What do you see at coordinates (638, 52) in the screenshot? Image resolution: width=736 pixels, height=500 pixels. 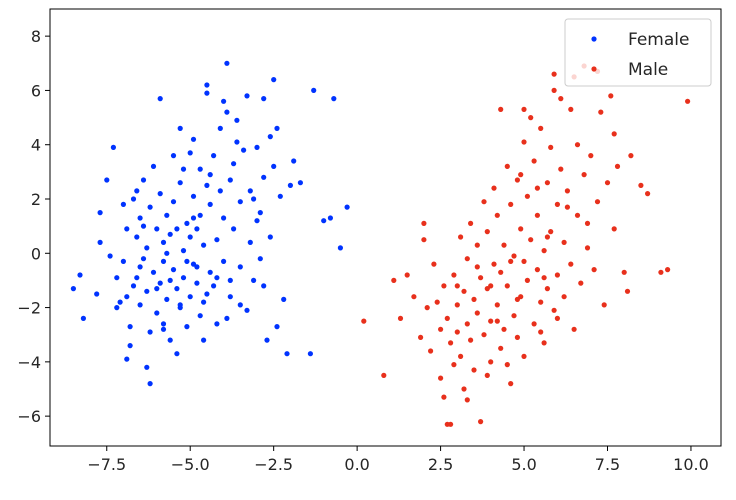 I see `legend-box` at bounding box center [638, 52].